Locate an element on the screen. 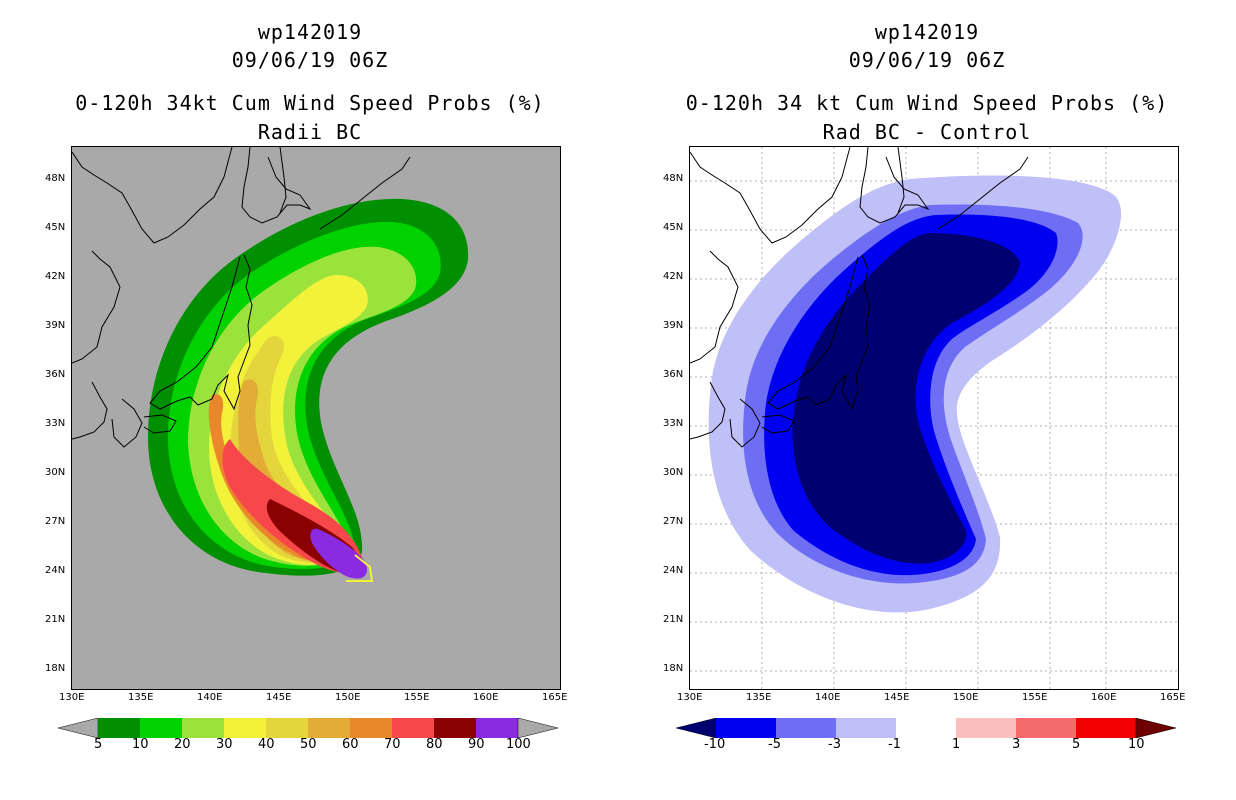 This screenshot has width=1236, height=800. lat-tick-label: 24N is located at coordinates (55, 570).